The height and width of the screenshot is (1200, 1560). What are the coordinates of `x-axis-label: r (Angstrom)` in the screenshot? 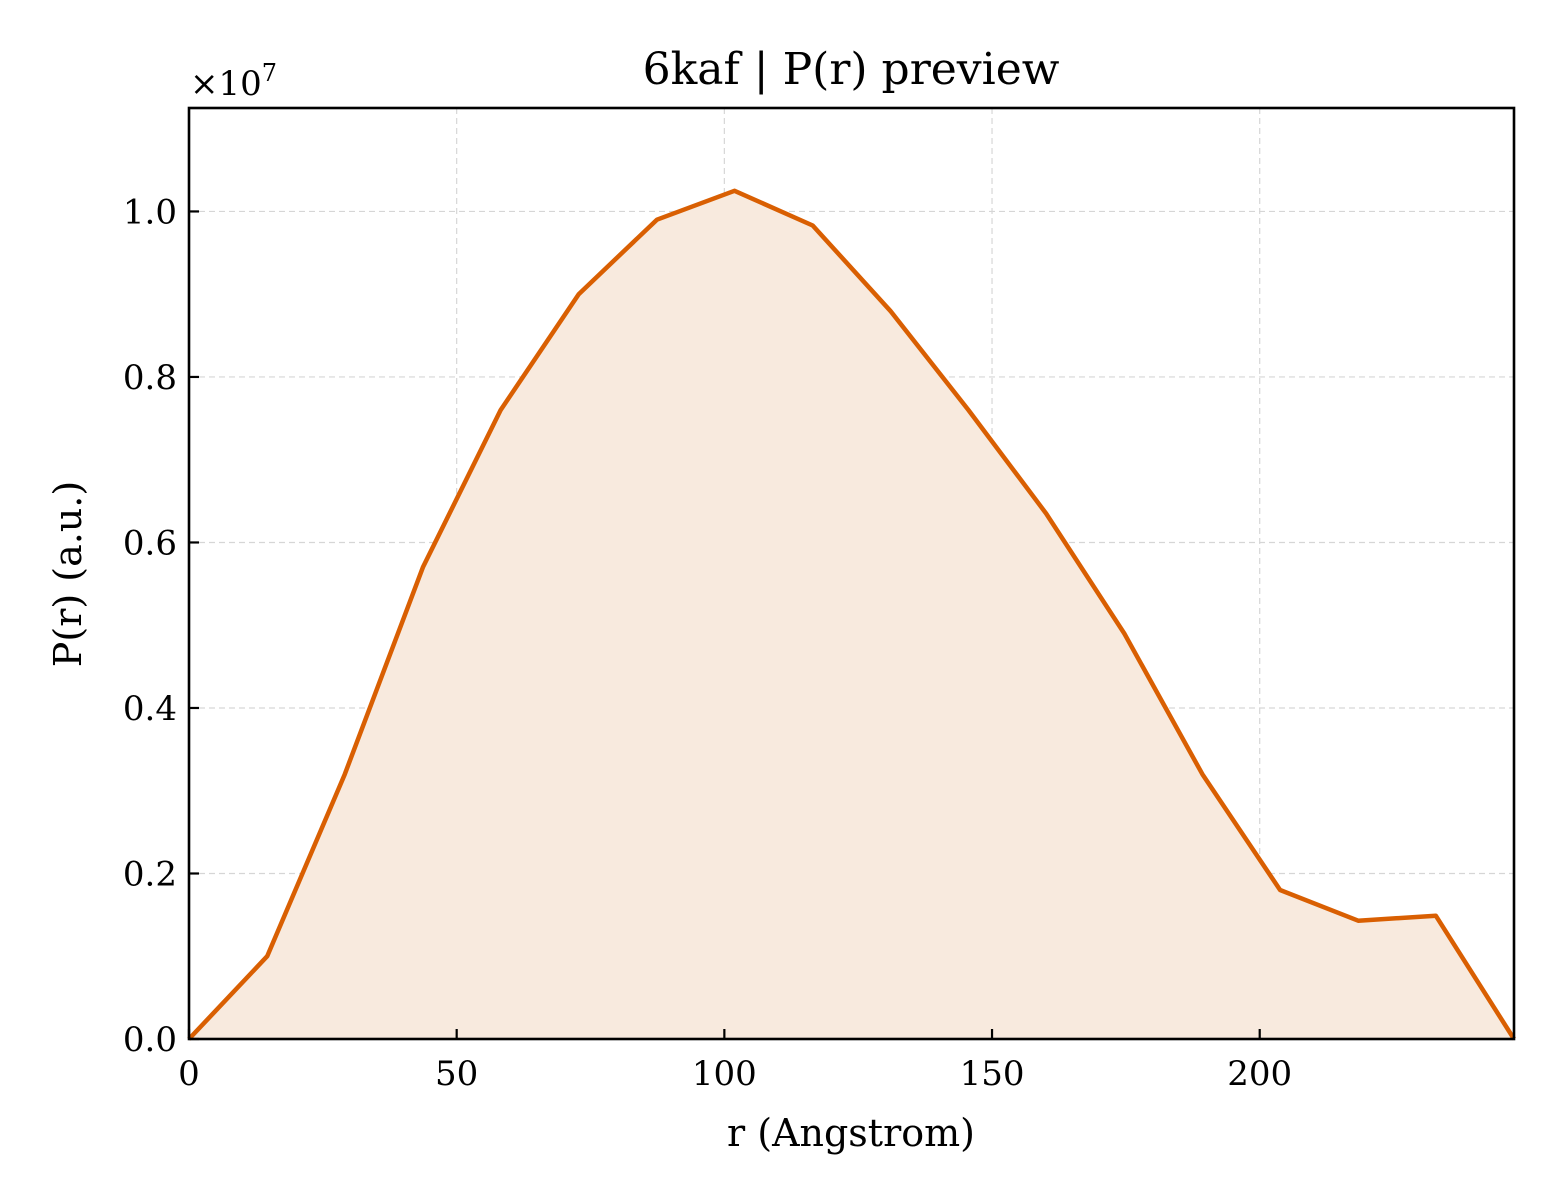 It's located at (851, 1133).